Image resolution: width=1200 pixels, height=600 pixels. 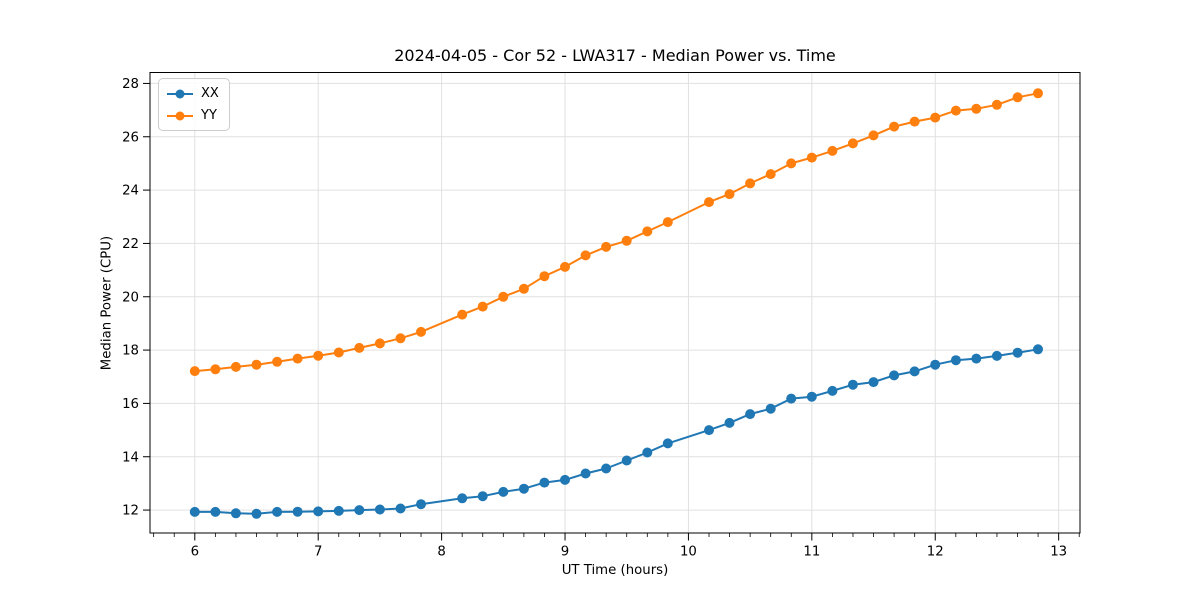 I want to click on y-tick-label: 16, so click(x=130, y=404).